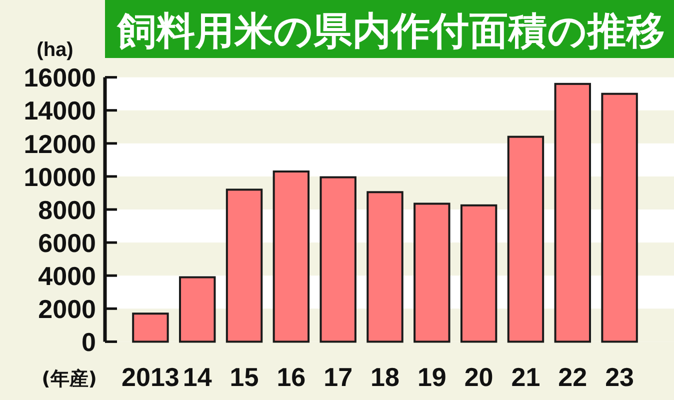  What do you see at coordinates (60, 77) in the screenshot?
I see `y-tick-label: 16000` at bounding box center [60, 77].